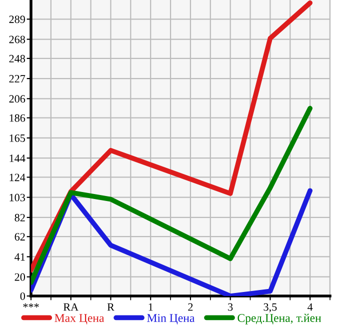 Image resolution: width=345 pixels, height=335 pixels. Describe the element at coordinates (79, 319) in the screenshot. I see `legend-label: Max Цена` at that location.